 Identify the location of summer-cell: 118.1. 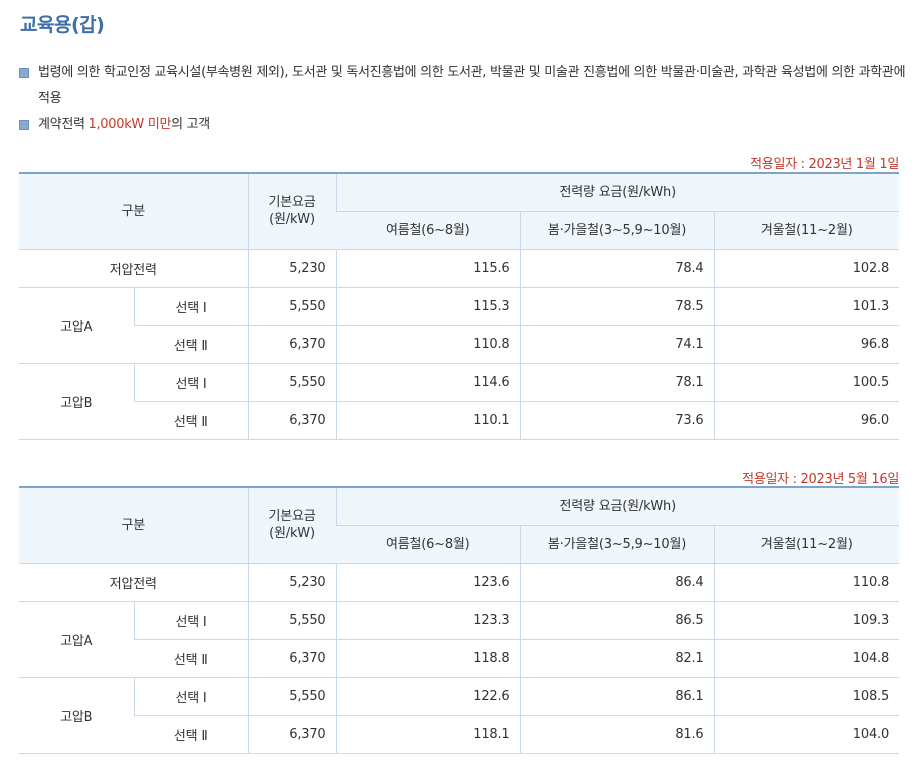
(427, 734).